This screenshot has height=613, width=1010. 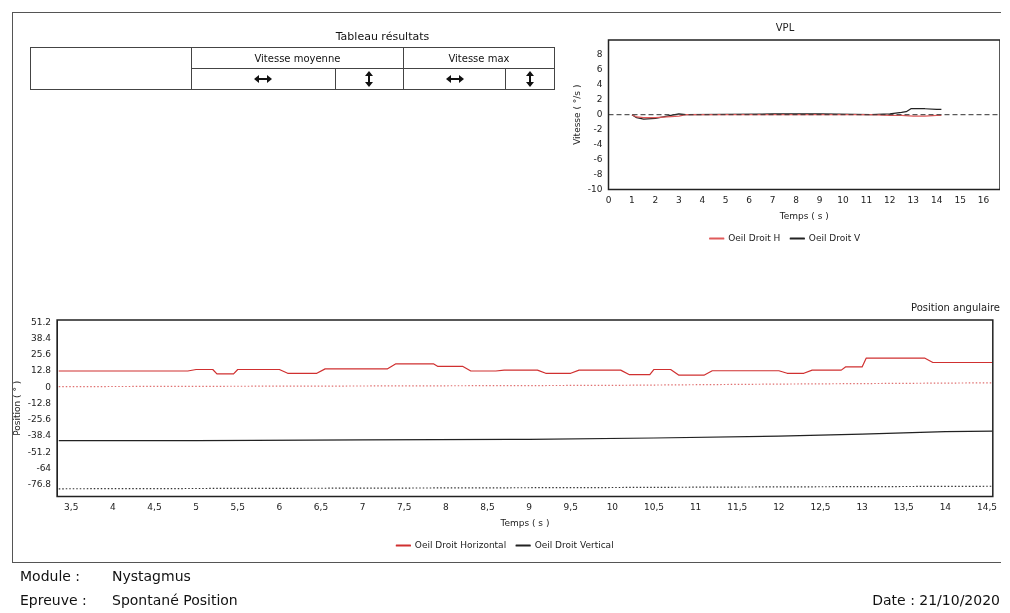 I want to click on y-tick-label: 2, so click(x=599, y=99).